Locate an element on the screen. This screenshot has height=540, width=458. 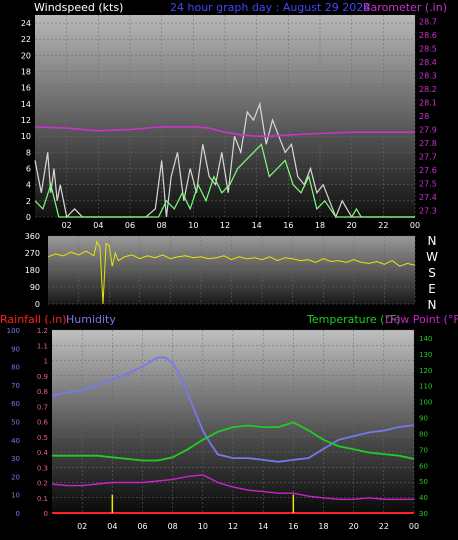
wind-axis-label: Windspeed (kts) is located at coordinates (78, 7).